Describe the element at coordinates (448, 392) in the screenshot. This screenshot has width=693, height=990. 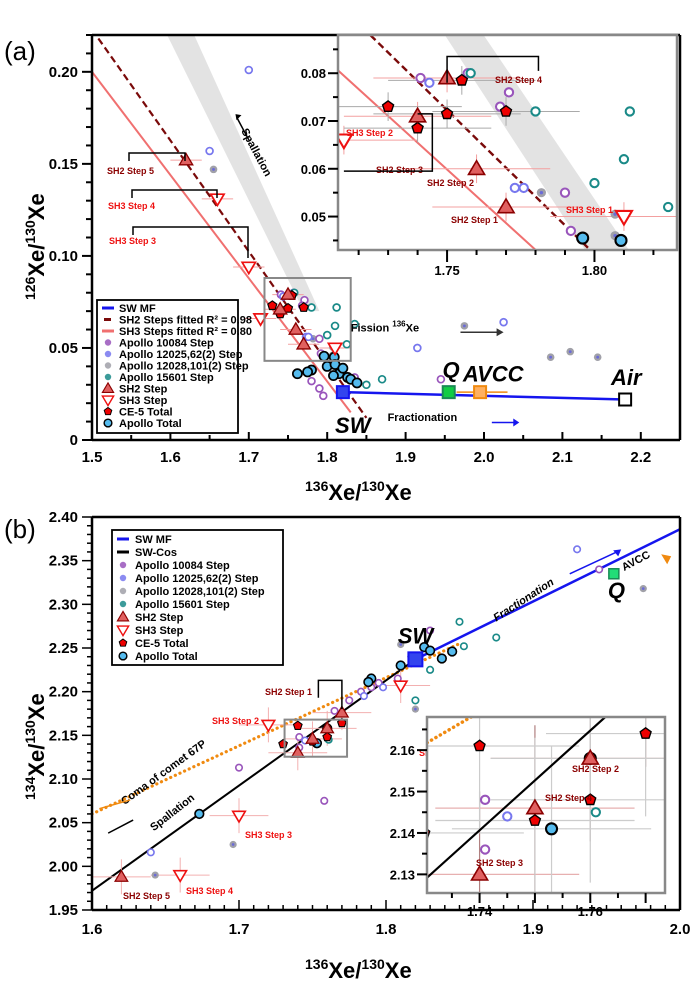
I see `endmember-q` at that location.